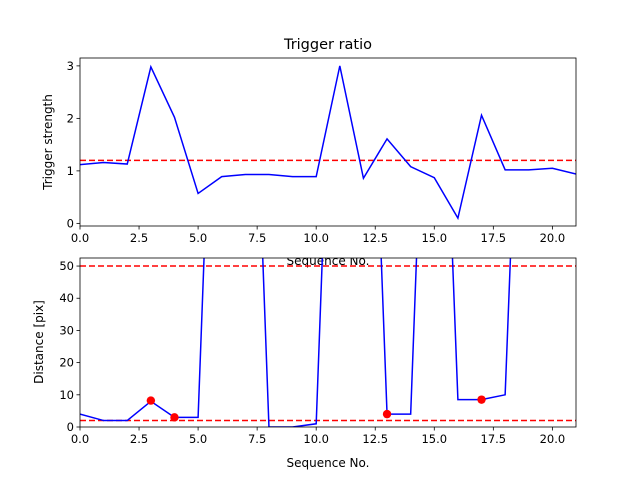 The height and width of the screenshot is (480, 640). I want to click on y-tick-label: 50, so click(66, 266).